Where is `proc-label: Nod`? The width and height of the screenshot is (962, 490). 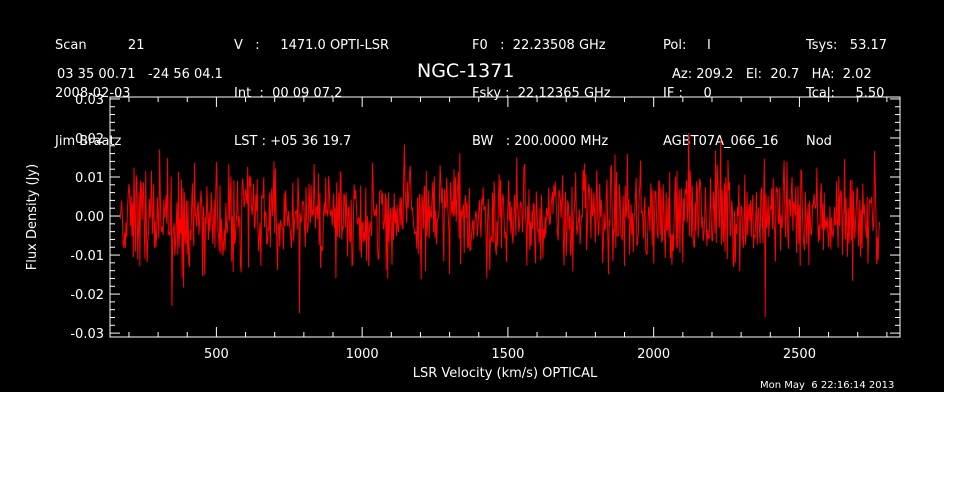 proc-label: Nod is located at coordinates (819, 141).